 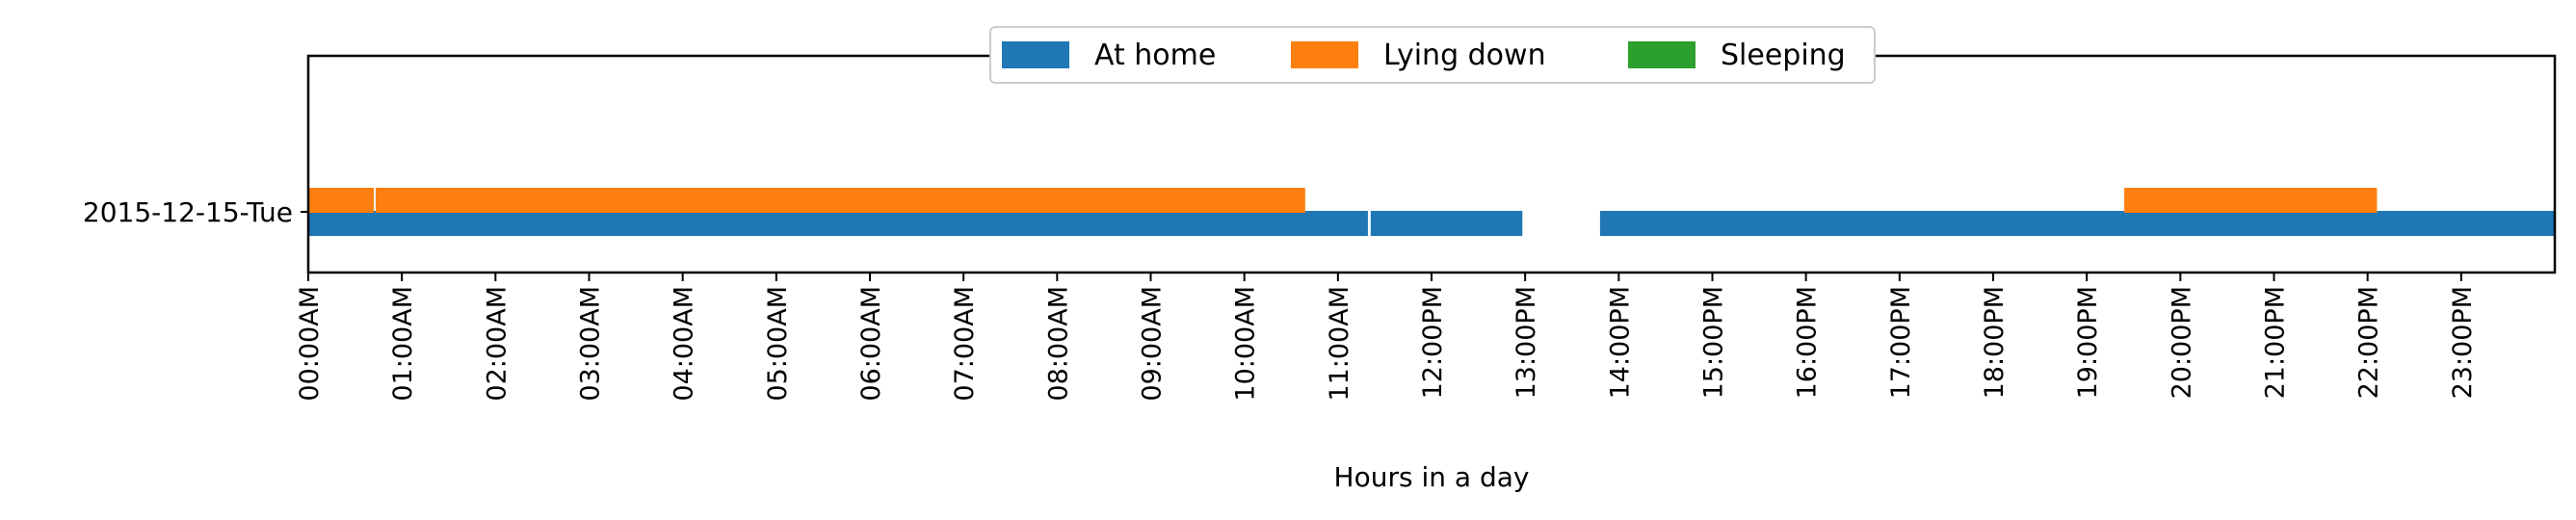 What do you see at coordinates (1432, 477) in the screenshot?
I see `x-axis-label: Hours in a day` at bounding box center [1432, 477].